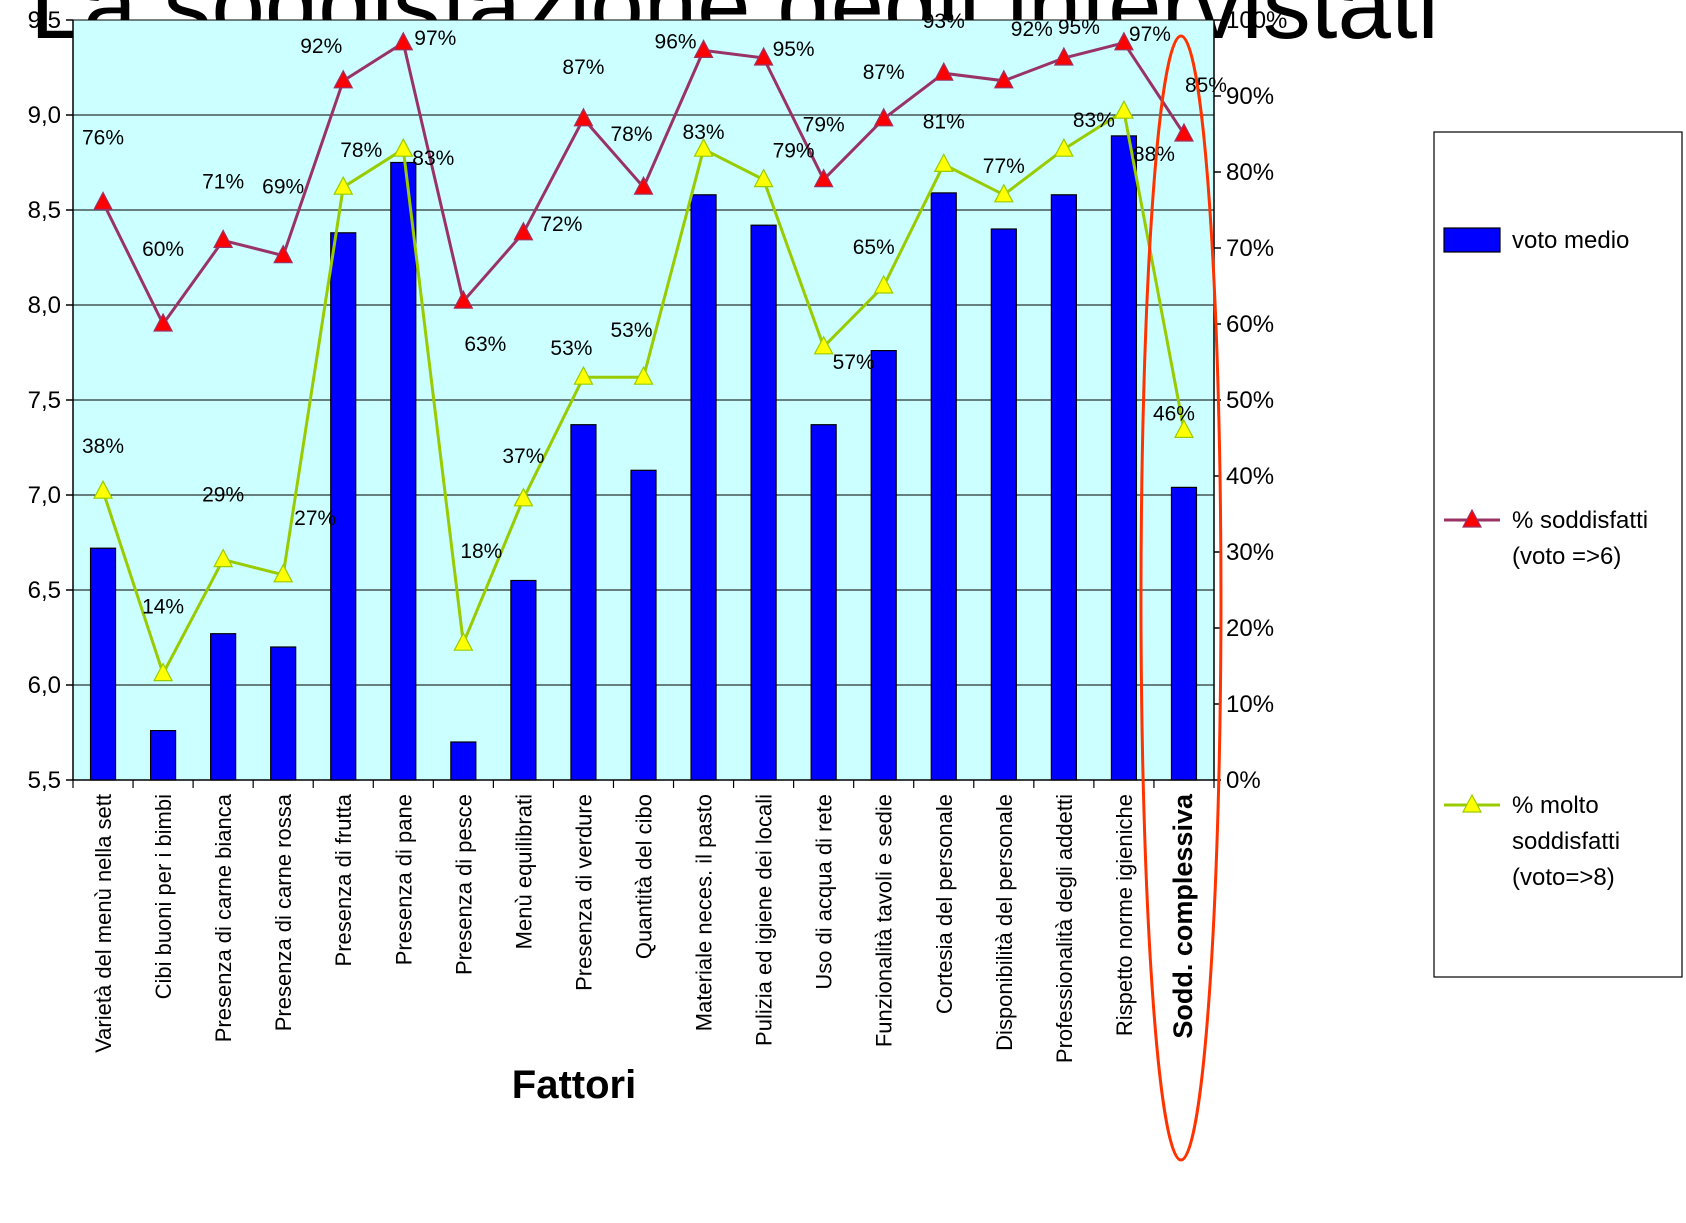  I want to click on legend-label-satisfied: (voto =>6), so click(1566, 556).